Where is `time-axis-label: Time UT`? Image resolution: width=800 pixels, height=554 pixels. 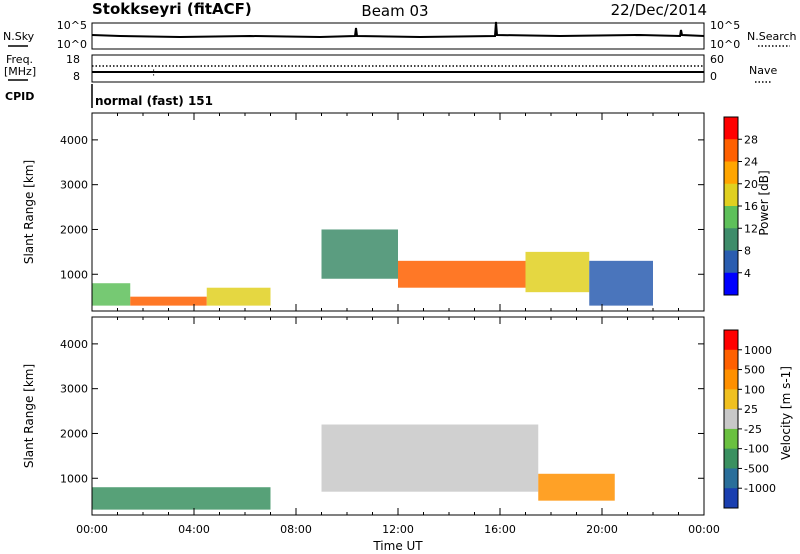
time-axis-label: Time UT is located at coordinates (397, 546).